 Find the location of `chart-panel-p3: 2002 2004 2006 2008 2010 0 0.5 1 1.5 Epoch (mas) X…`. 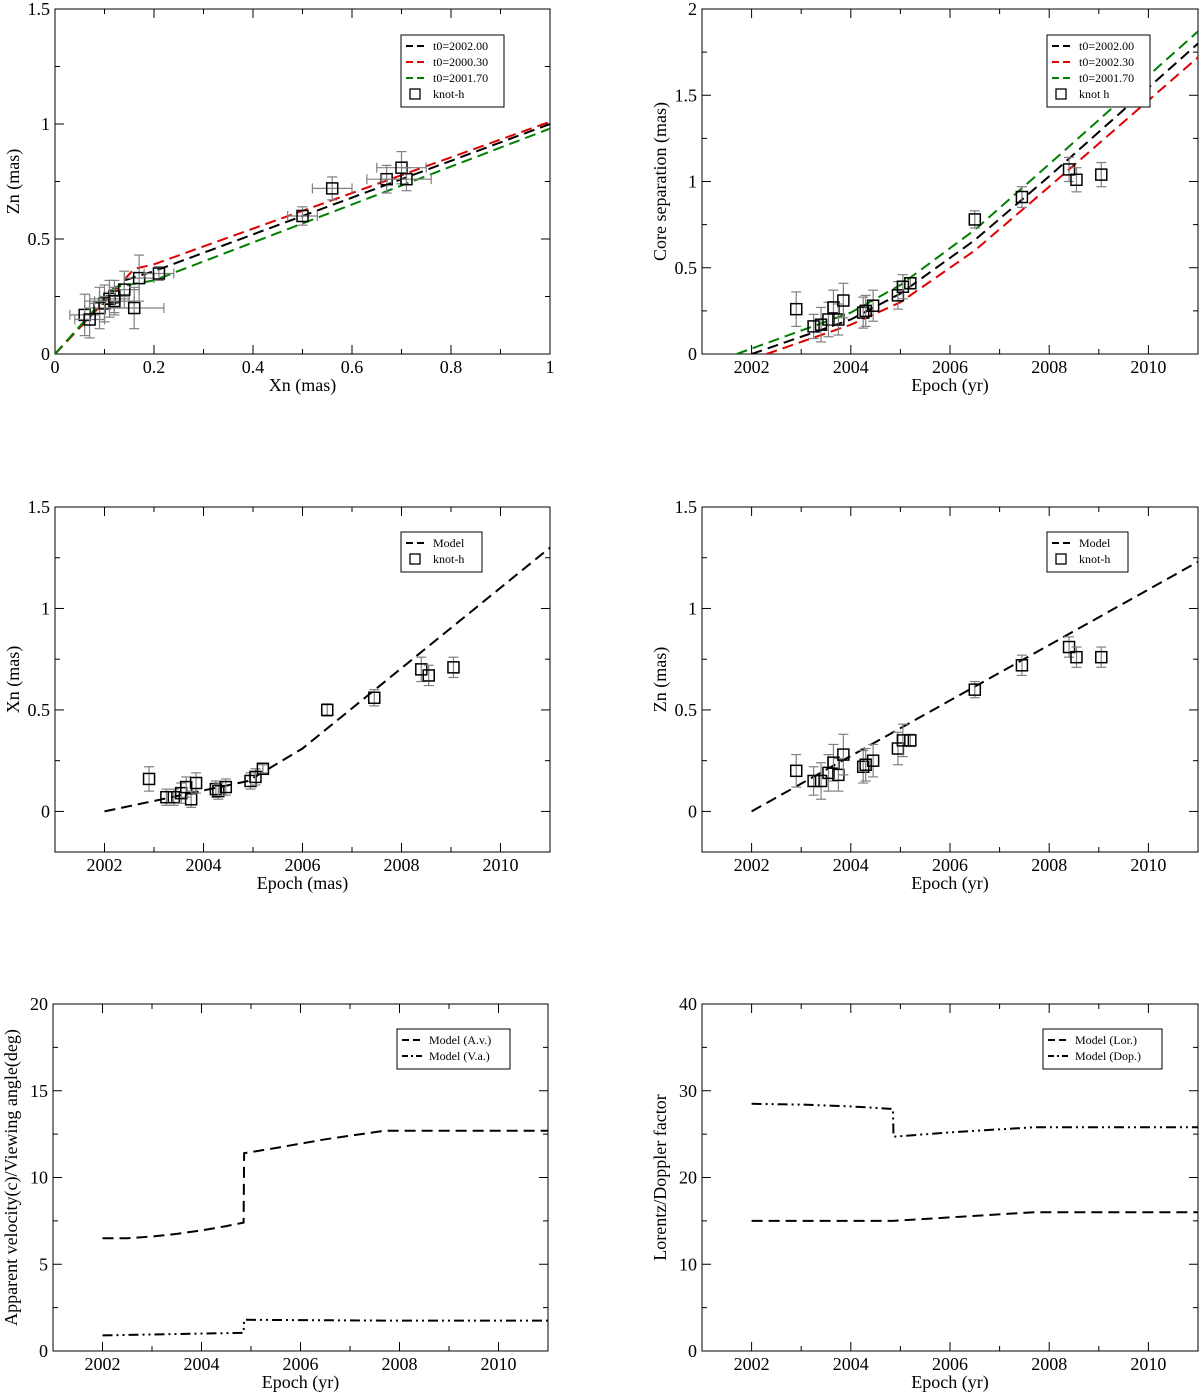

chart-panel-p3: 2002 2004 2006 2008 2010 0 0.5 1 1.5 Epoch (mas) X… is located at coordinates (277, 695).